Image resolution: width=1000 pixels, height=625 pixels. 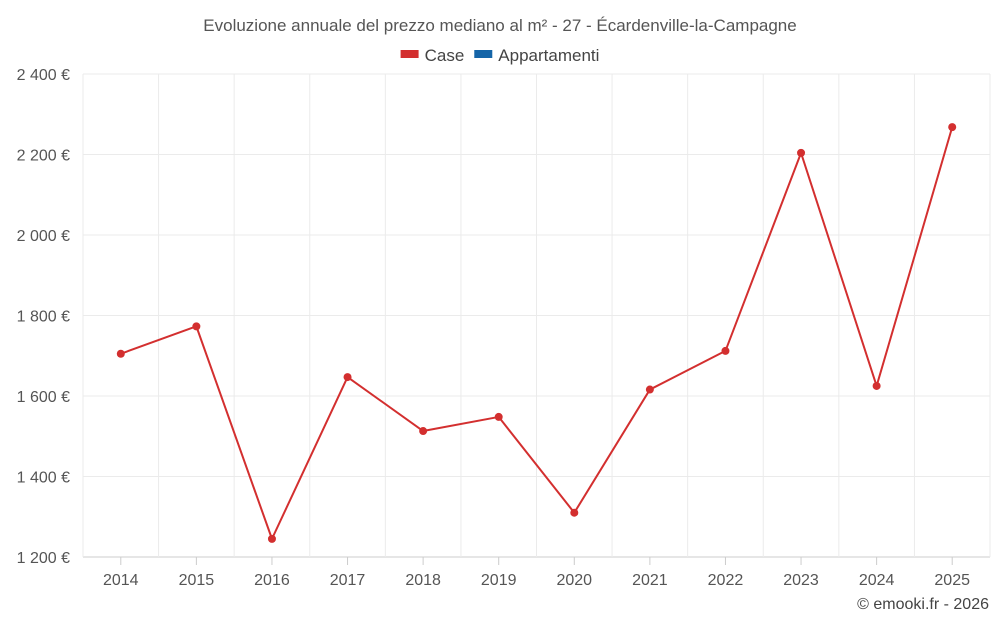 I want to click on x-tick-label: 2015, so click(x=197, y=580).